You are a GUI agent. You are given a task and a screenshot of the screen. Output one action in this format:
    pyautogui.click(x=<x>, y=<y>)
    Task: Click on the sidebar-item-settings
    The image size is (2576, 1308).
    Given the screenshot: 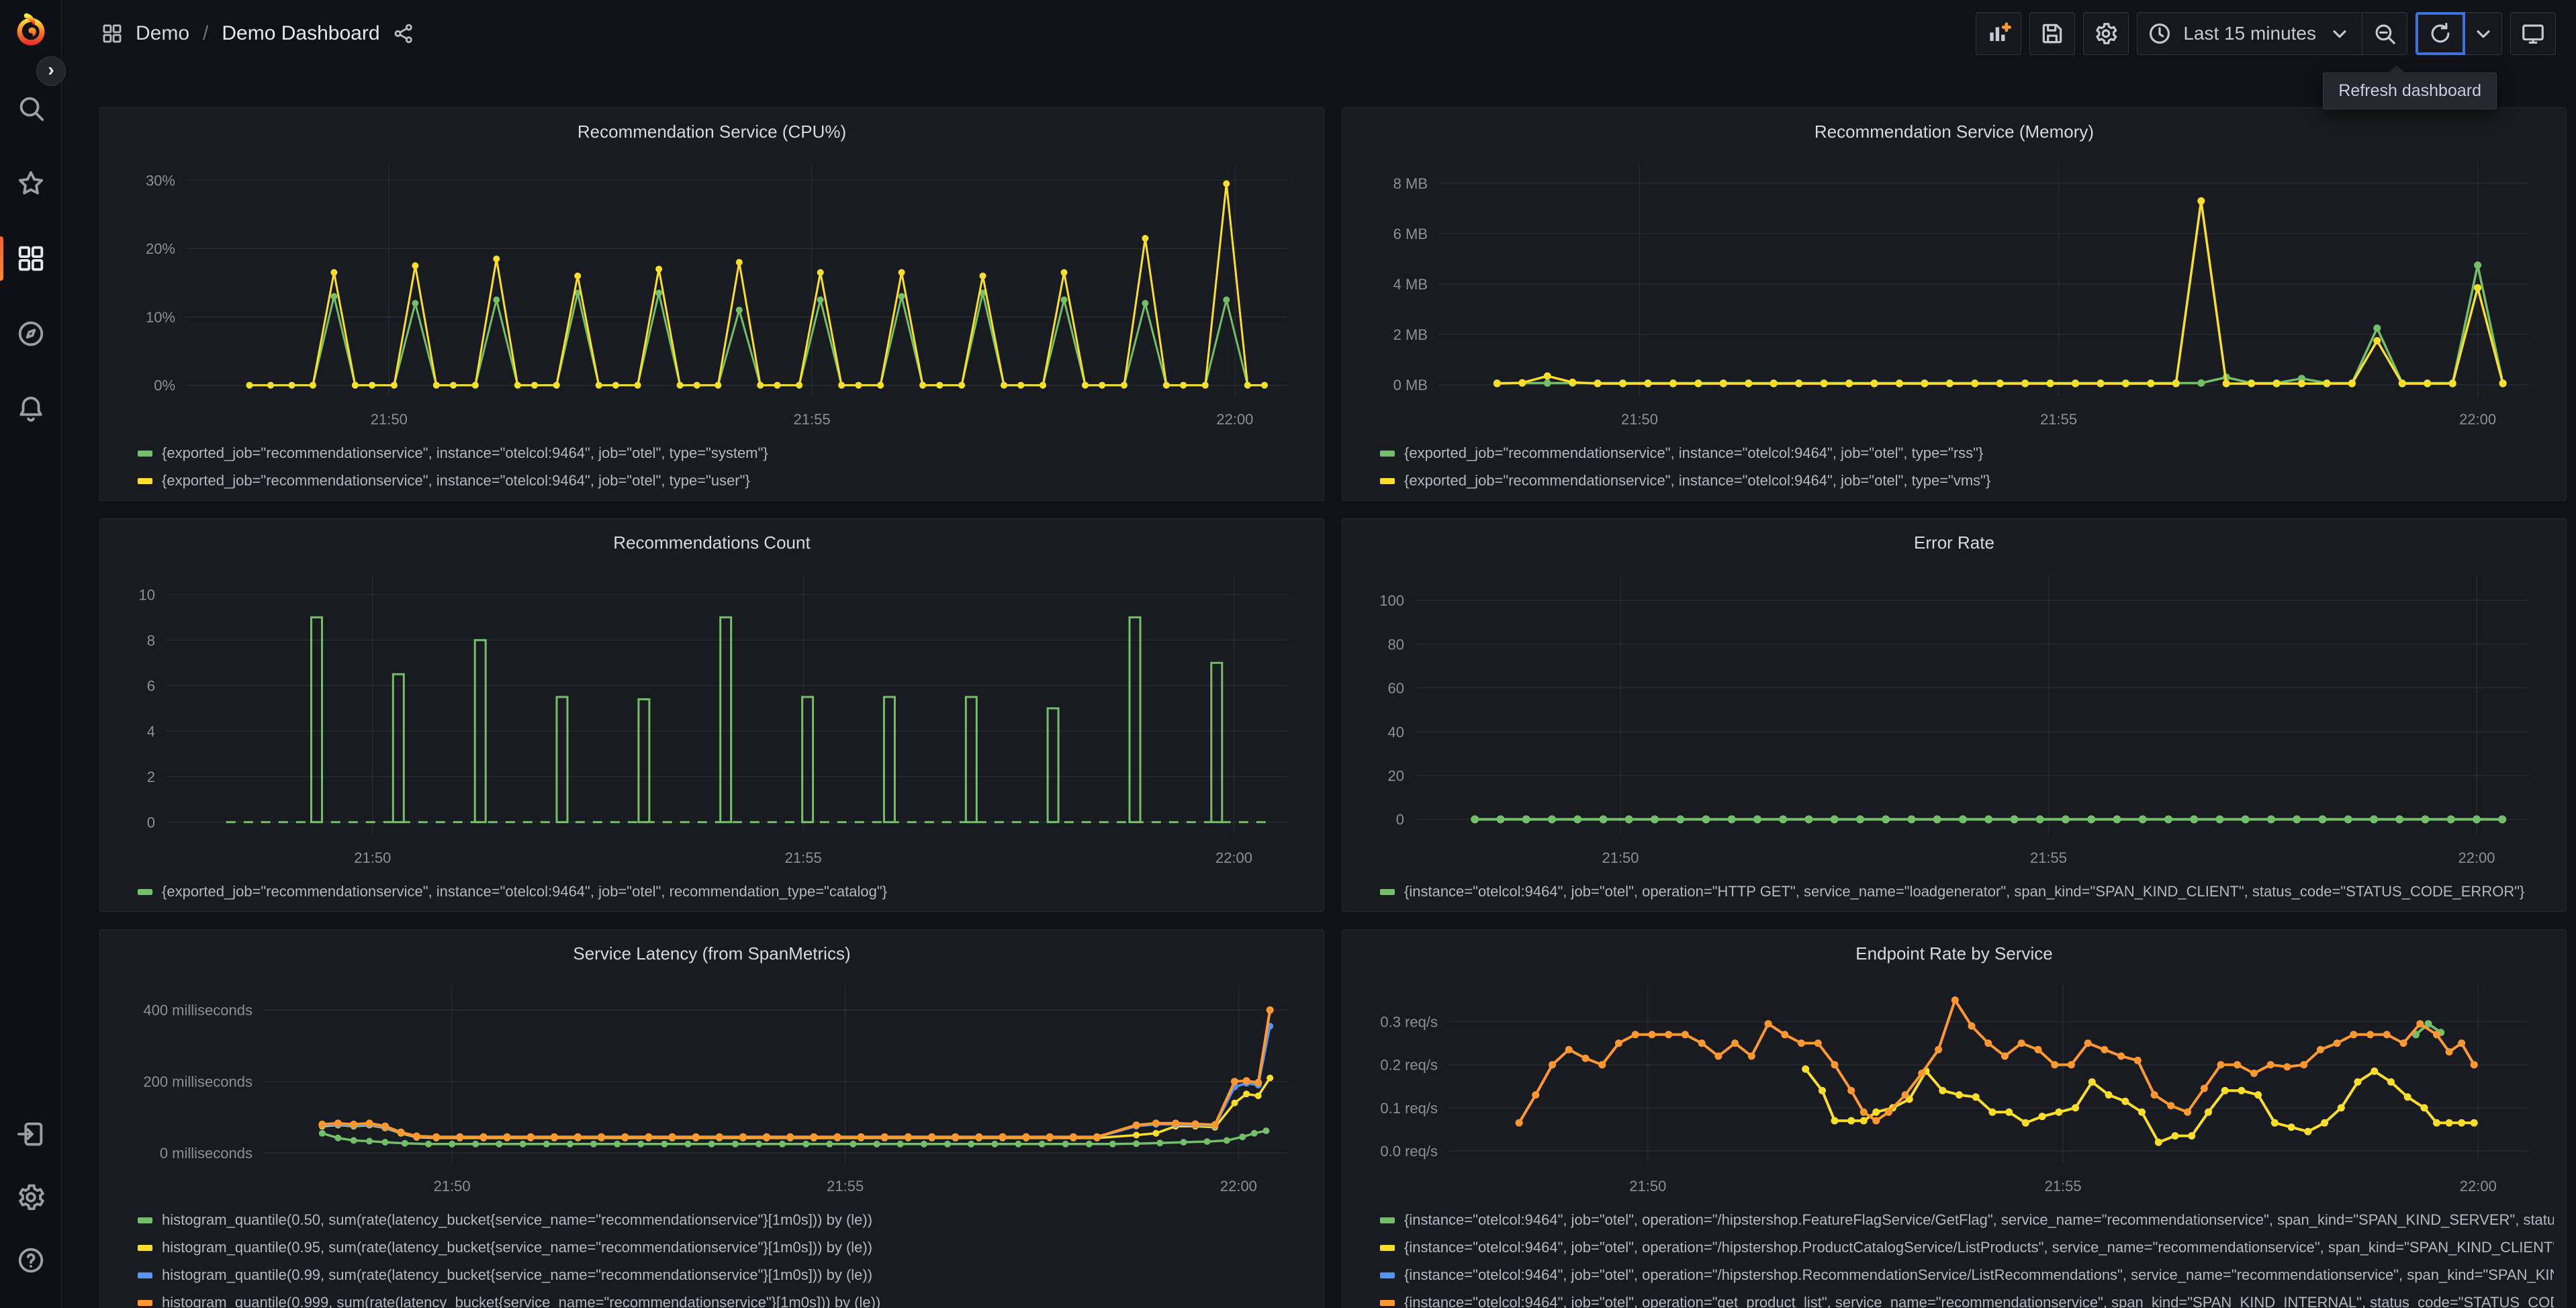 What is the action you would take?
    pyautogui.click(x=31, y=1197)
    